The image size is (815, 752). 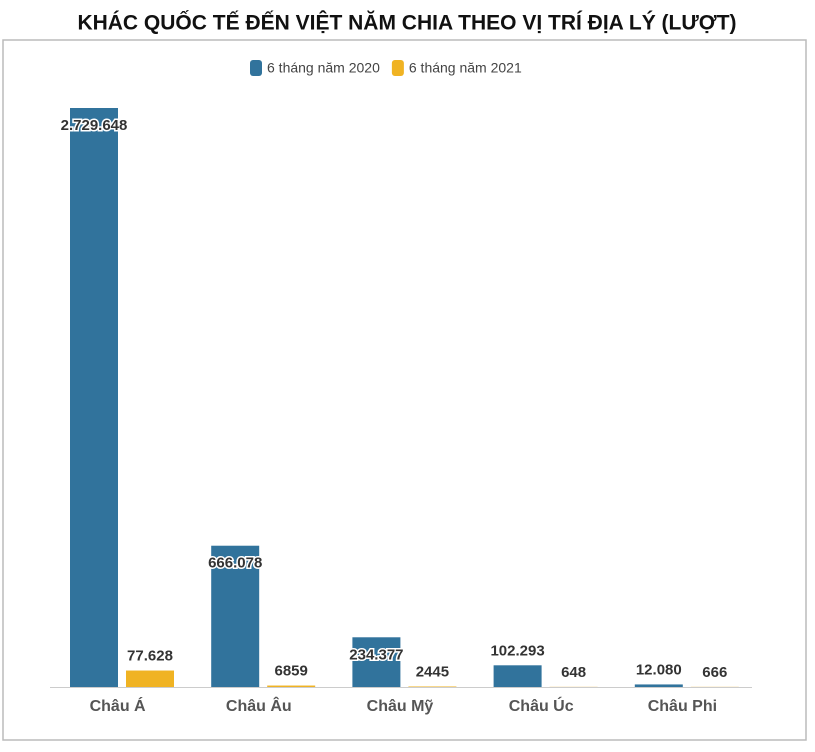 I want to click on value-label: 234.377, so click(x=376, y=654).